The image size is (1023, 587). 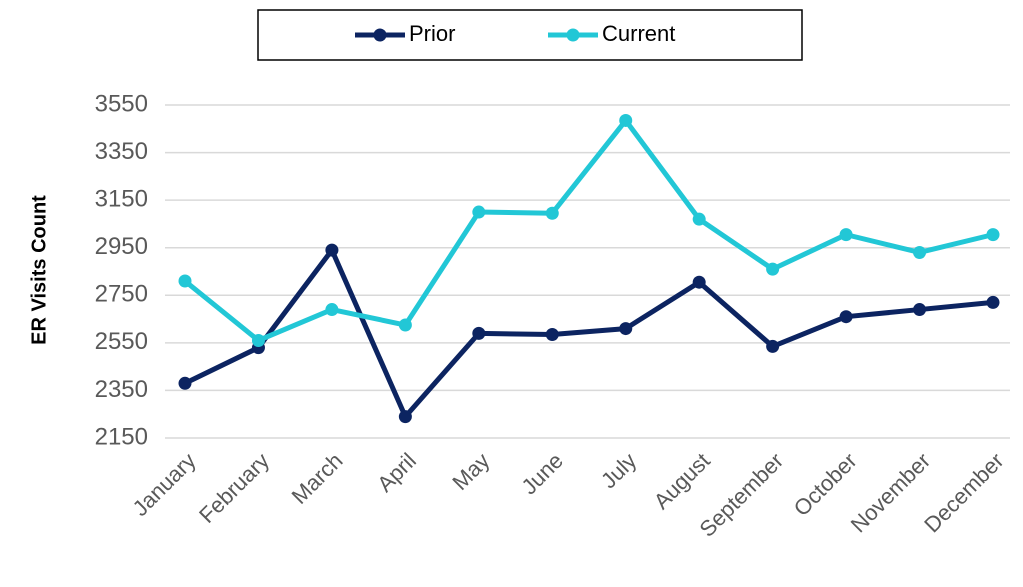 I want to click on x-tick-label: July, so click(x=618, y=470).